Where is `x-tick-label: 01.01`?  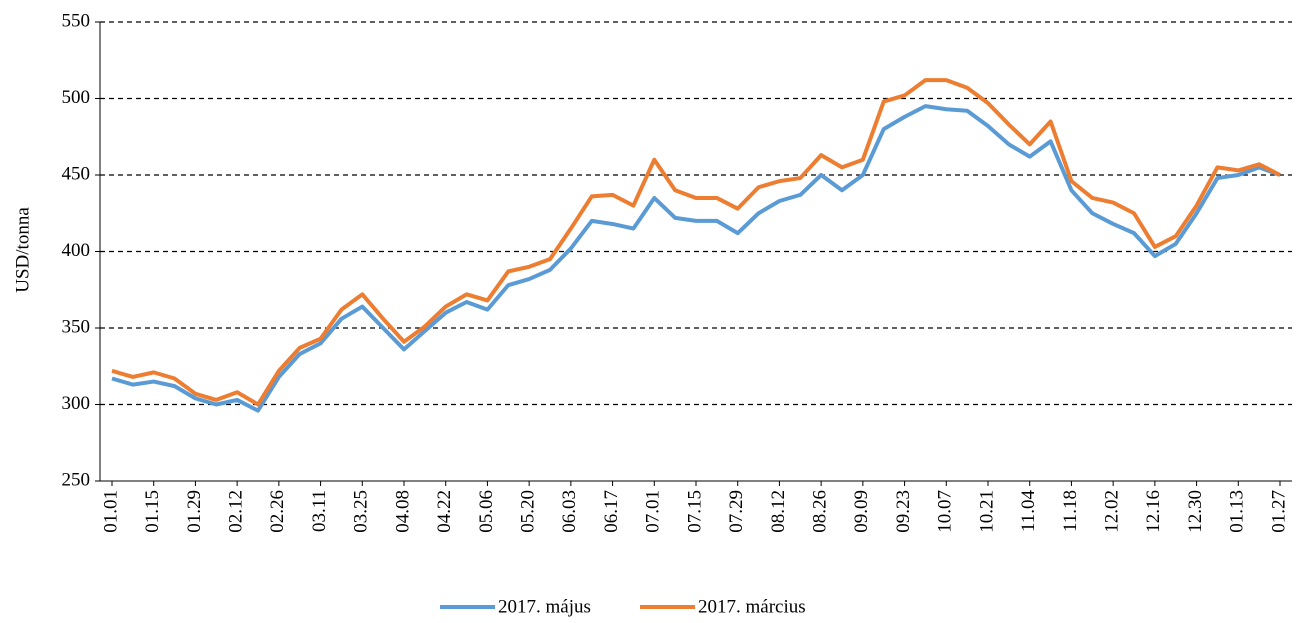
x-tick-label: 01.01 is located at coordinates (110, 511).